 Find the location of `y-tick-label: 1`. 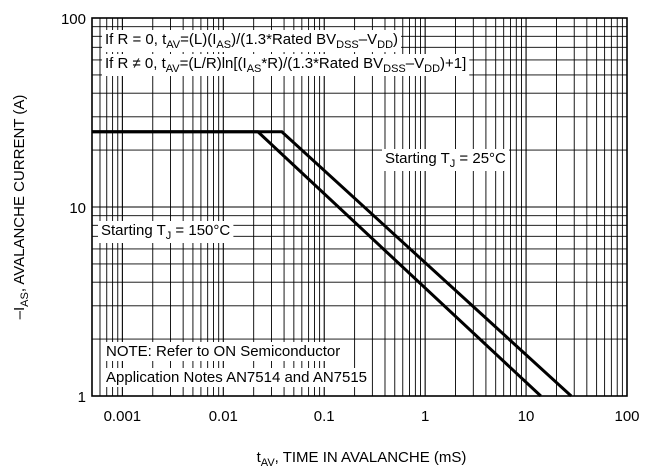

y-tick-label: 1 is located at coordinates (82, 397).